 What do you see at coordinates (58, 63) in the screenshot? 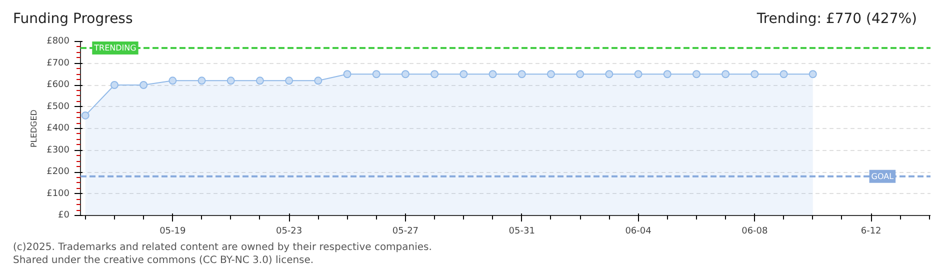
I see `y-tick-label: £700` at bounding box center [58, 63].